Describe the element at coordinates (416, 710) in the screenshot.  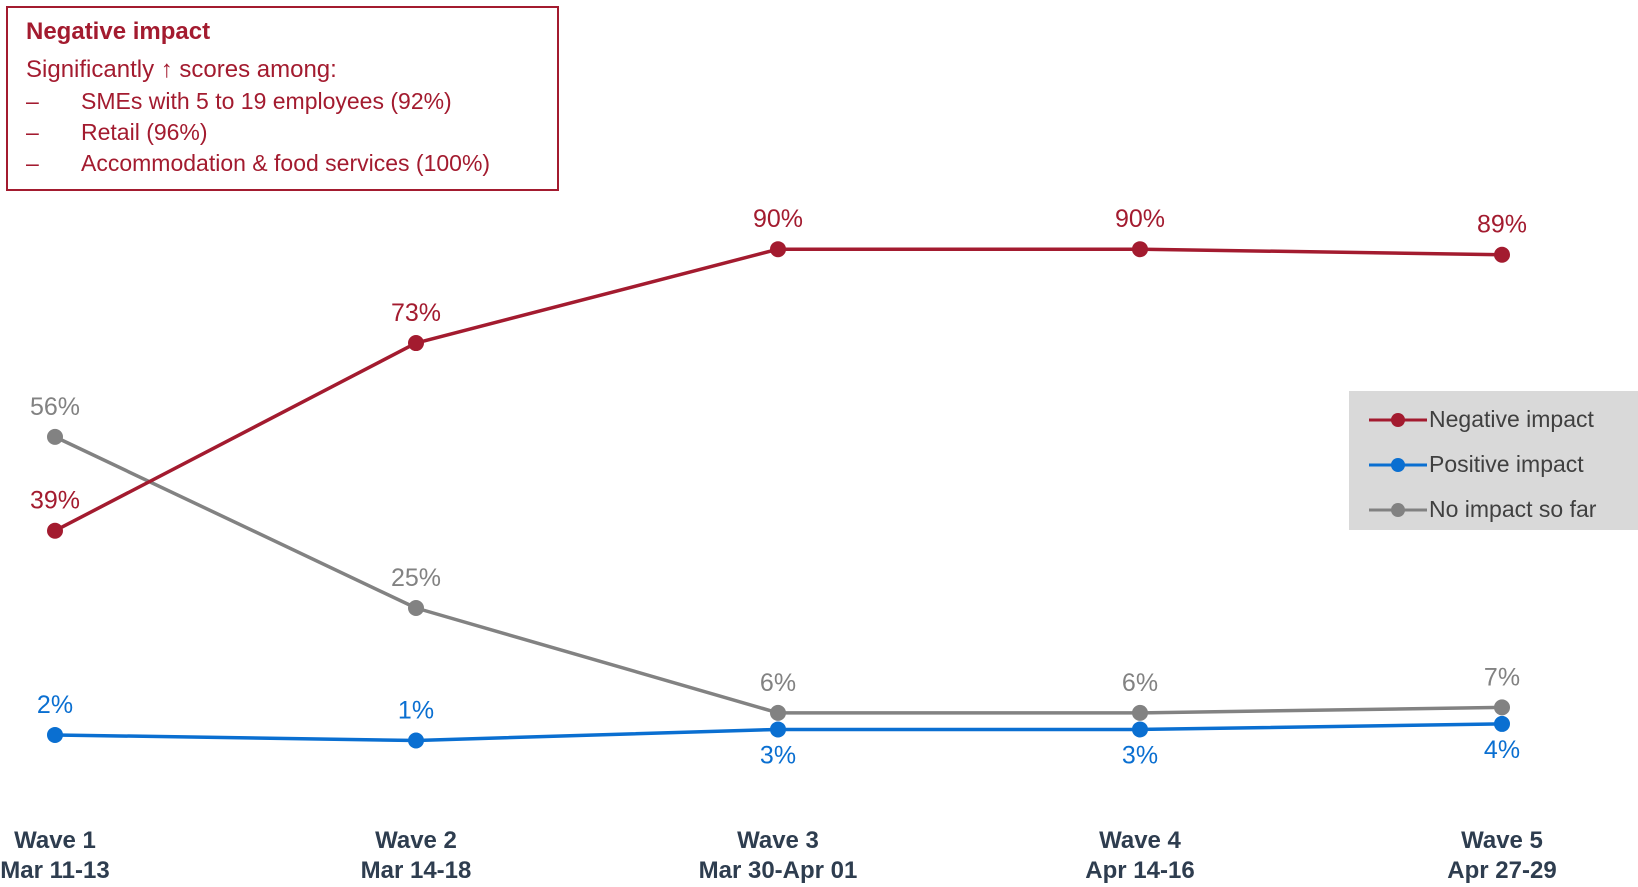
I see `data-label-positive: 1%` at that location.